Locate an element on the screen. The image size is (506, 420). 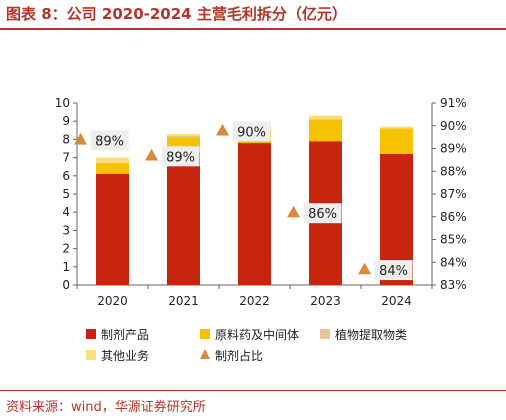
y2-tick-label: 85% is located at coordinates (453, 240).